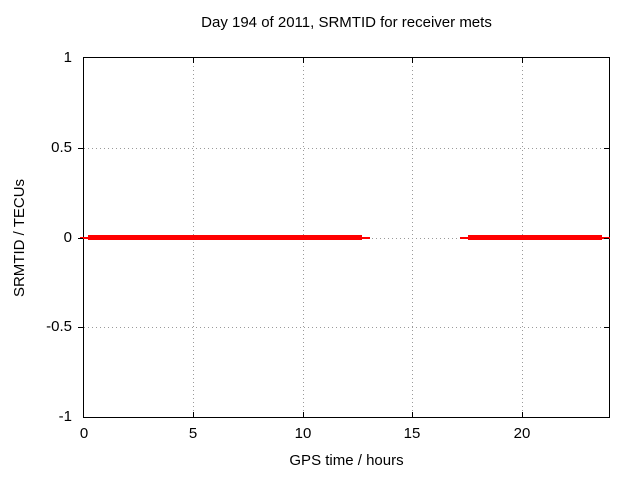 The width and height of the screenshot is (640, 480). What do you see at coordinates (303, 433) in the screenshot?
I see `x-tick-label: 10` at bounding box center [303, 433].